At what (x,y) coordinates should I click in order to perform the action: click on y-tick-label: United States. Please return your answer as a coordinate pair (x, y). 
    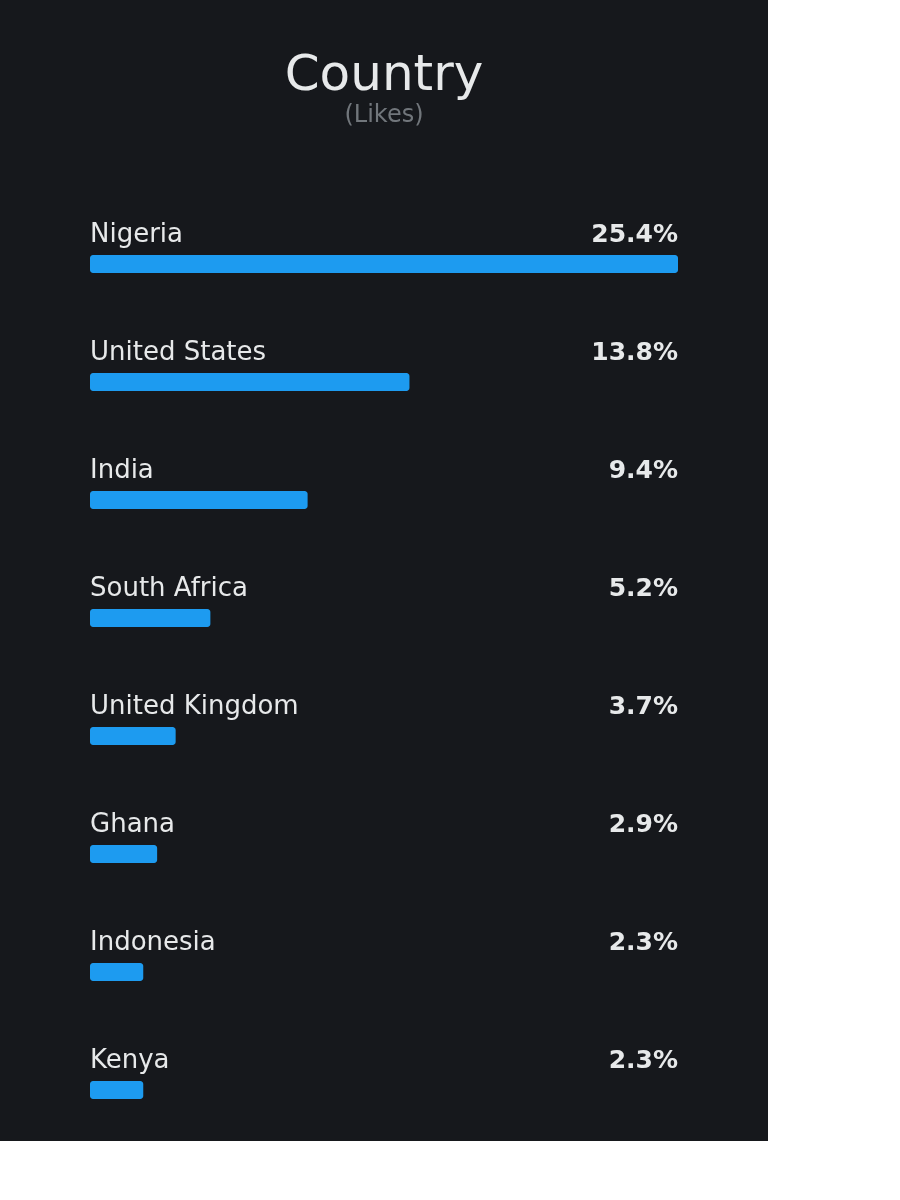
    Looking at the image, I should click on (178, 351).